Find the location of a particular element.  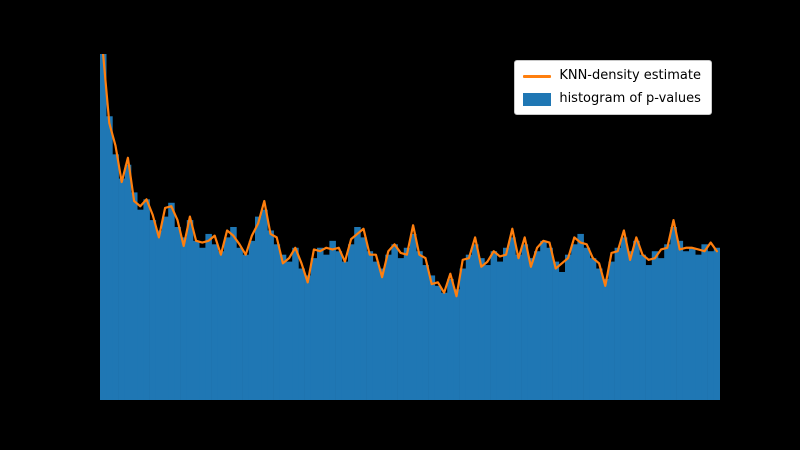

legend-item-histogram: histogram of p-values is located at coordinates (612, 99).